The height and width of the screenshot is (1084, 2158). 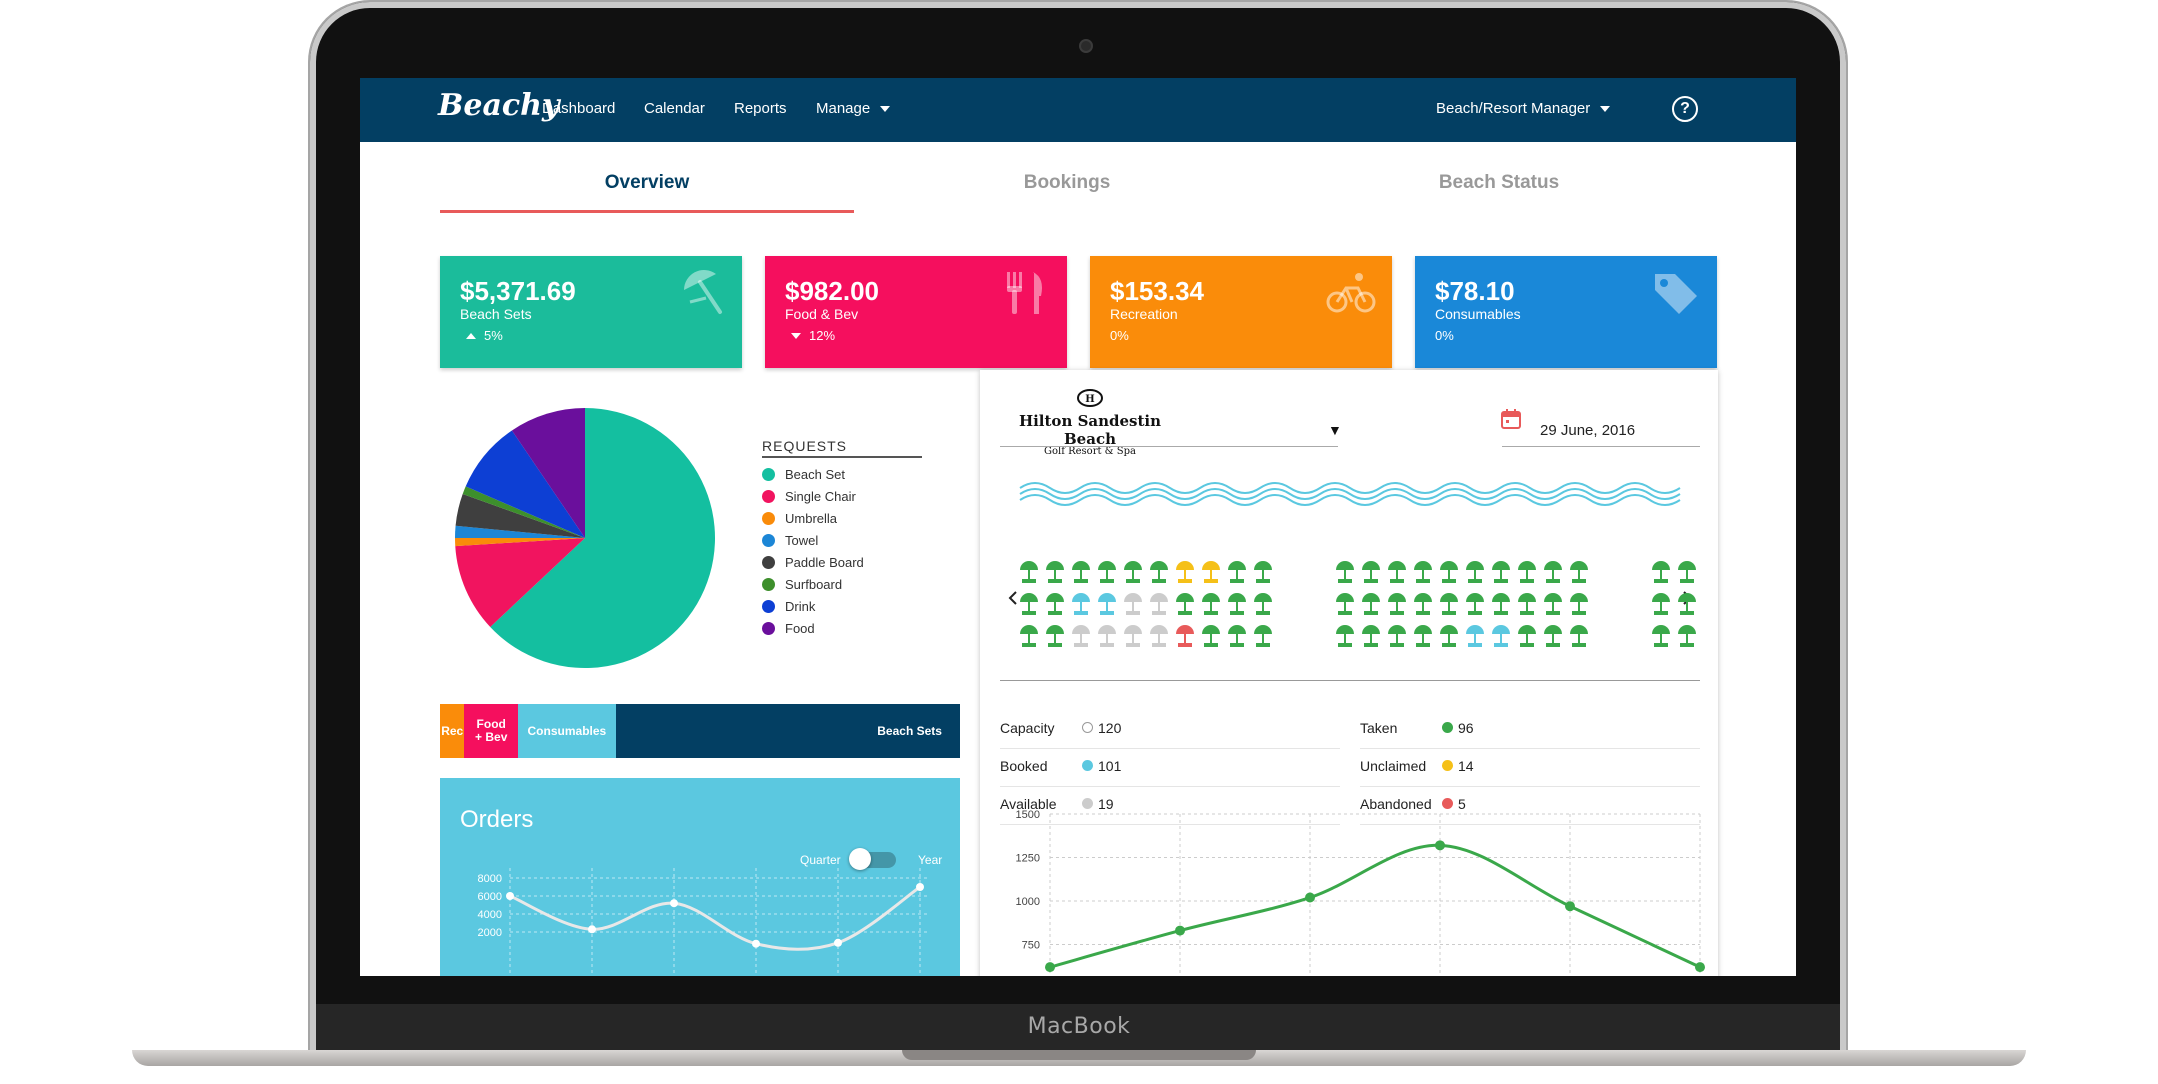 I want to click on card-amount: $982.00, so click(x=832, y=291).